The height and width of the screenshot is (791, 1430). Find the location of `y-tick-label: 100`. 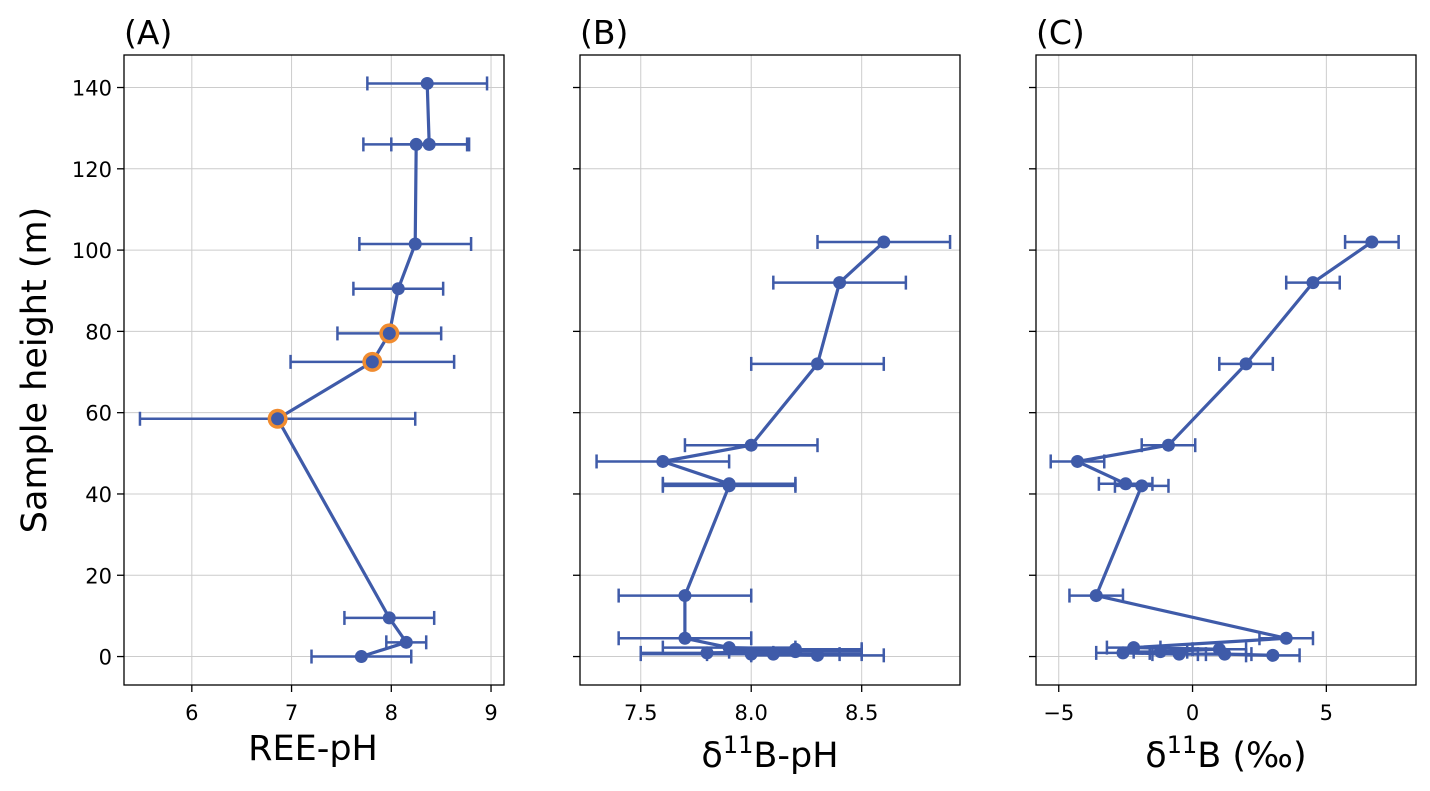

y-tick-label: 100 is located at coordinates (92, 251).